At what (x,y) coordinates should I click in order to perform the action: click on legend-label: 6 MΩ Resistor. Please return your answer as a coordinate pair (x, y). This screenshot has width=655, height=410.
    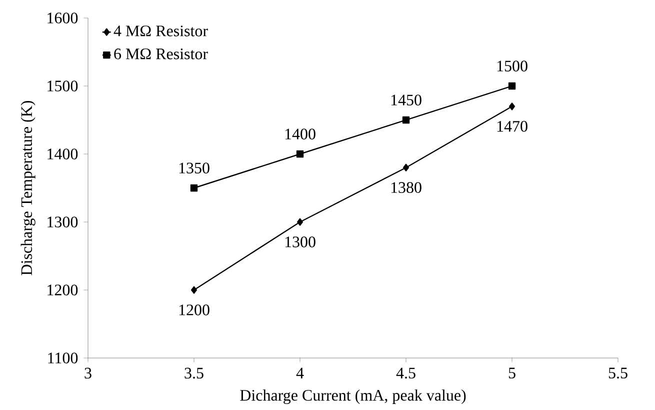
    Looking at the image, I should click on (161, 54).